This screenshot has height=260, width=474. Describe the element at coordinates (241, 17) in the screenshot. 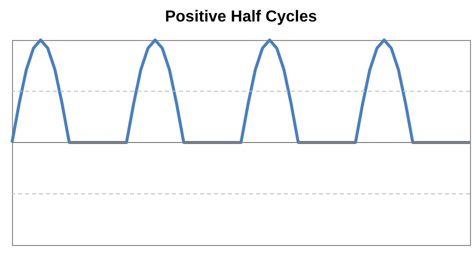

I see `chart-title: Positive Half Cycles` at that location.